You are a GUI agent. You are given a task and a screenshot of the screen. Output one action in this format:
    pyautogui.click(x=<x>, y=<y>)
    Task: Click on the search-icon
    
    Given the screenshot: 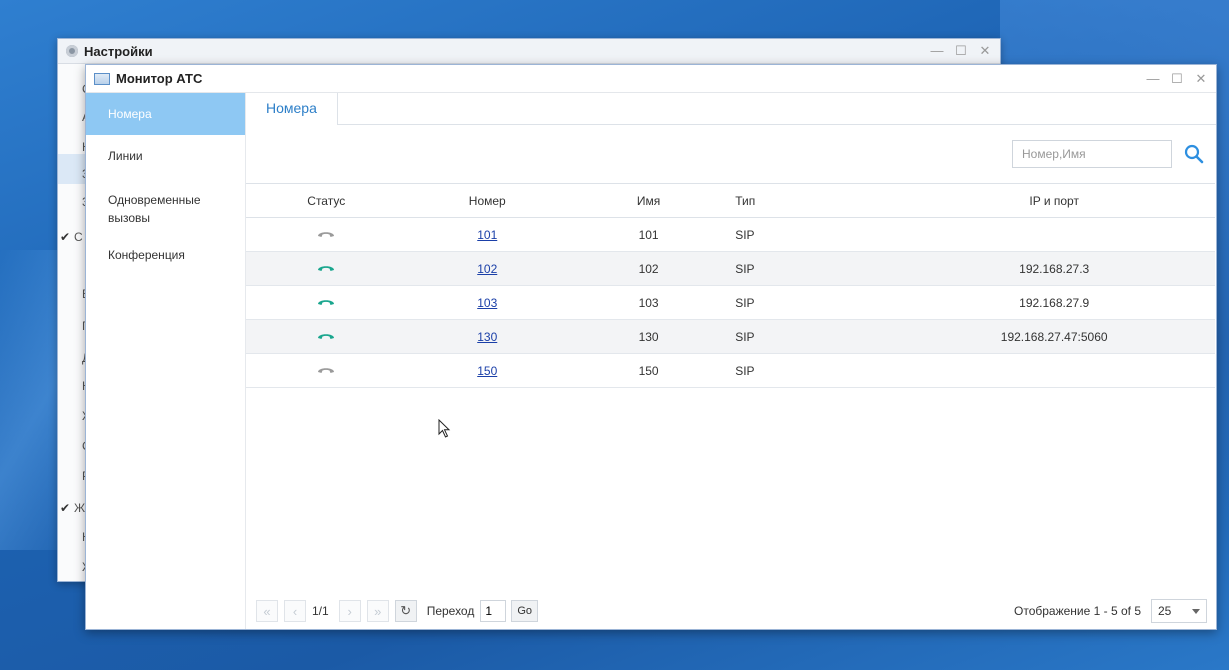 What is the action you would take?
    pyautogui.click(x=1194, y=154)
    